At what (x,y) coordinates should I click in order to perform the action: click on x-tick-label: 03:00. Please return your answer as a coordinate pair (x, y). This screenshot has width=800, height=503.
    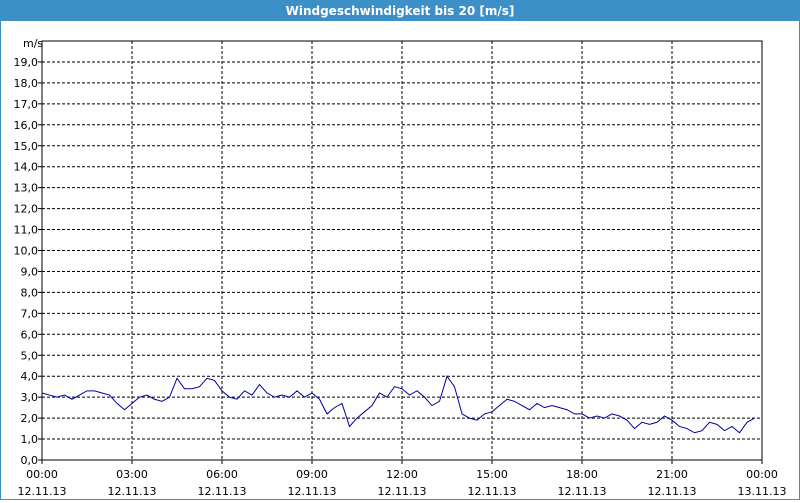
    Looking at the image, I should click on (132, 474).